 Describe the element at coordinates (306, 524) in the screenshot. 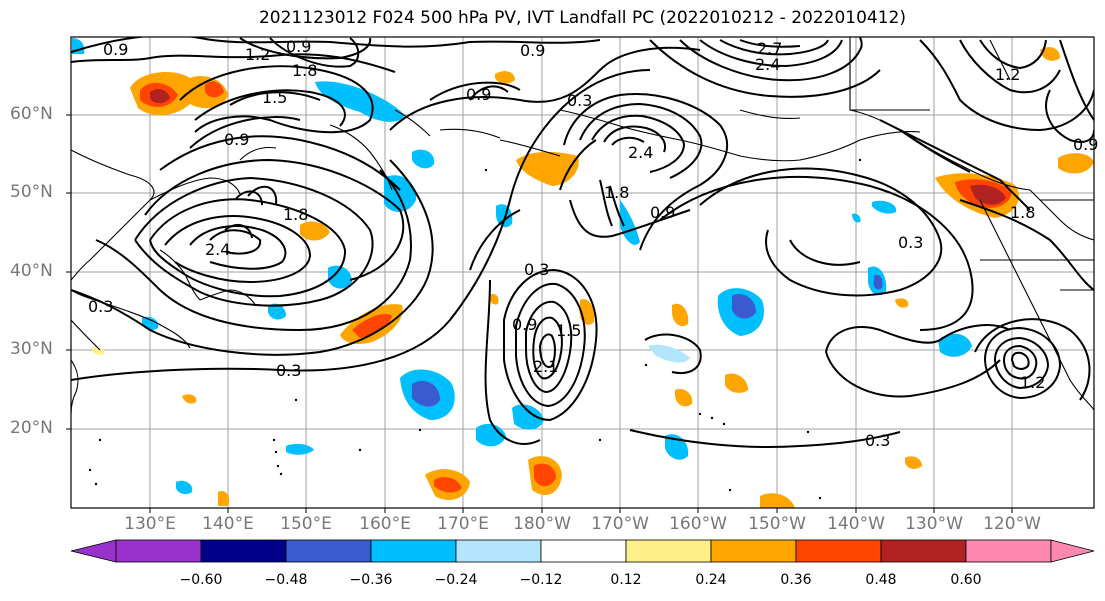

I see `lon-label: 150°E` at that location.